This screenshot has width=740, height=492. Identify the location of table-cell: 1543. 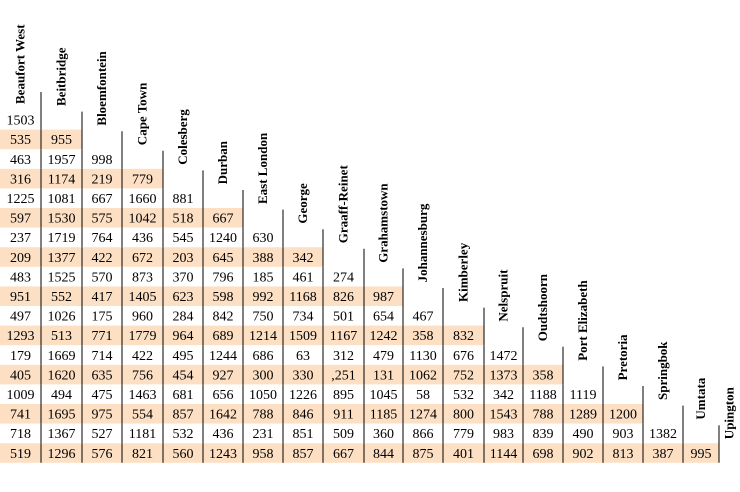
(504, 415).